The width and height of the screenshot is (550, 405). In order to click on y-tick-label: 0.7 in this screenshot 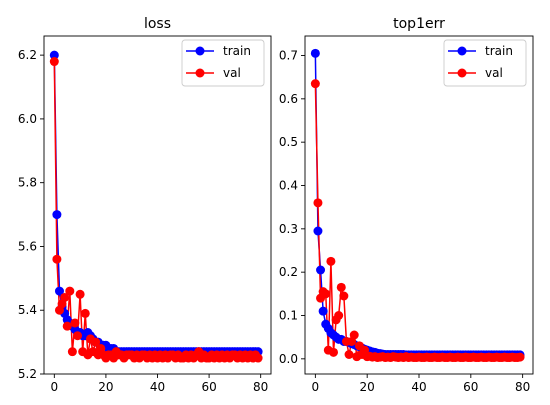, I will do `click(288, 56)`.